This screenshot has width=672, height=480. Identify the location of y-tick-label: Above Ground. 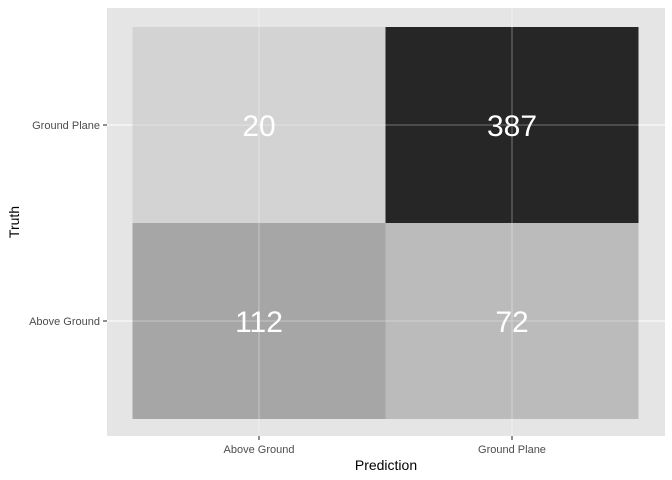
(64, 322).